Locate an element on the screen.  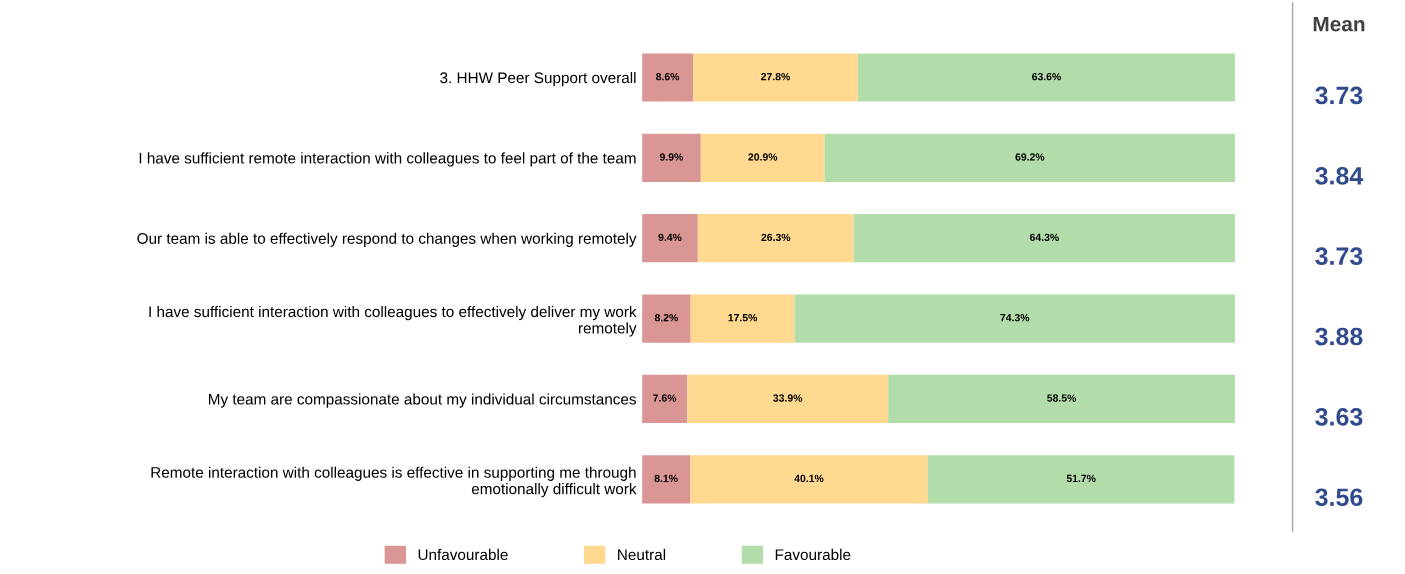
text: 3.63 is located at coordinates (1339, 417).